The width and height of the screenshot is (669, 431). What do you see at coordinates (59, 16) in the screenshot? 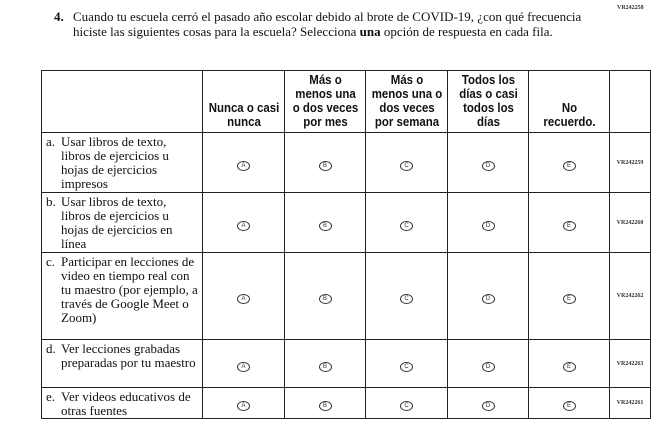
I see `question-number: 4.` at bounding box center [59, 16].